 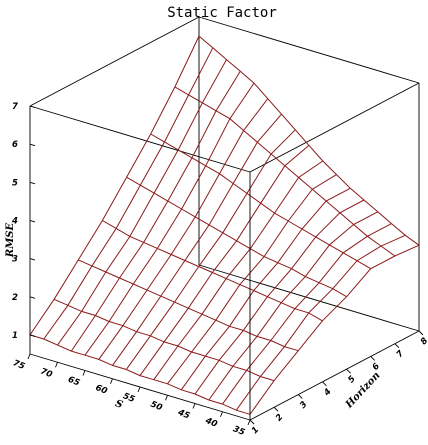 I want to click on s-axis-ticks: 75 70 65 60 55 50 45 40 35, so click(x=131, y=395).